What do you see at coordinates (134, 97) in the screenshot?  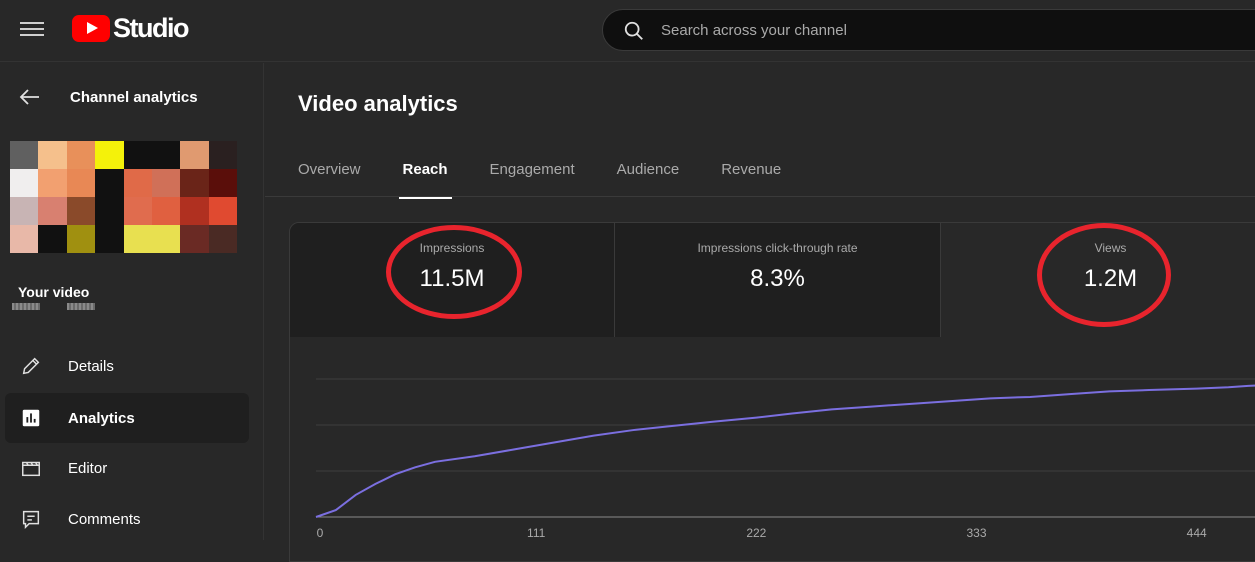 I see `back-label: Channel analytics` at bounding box center [134, 97].